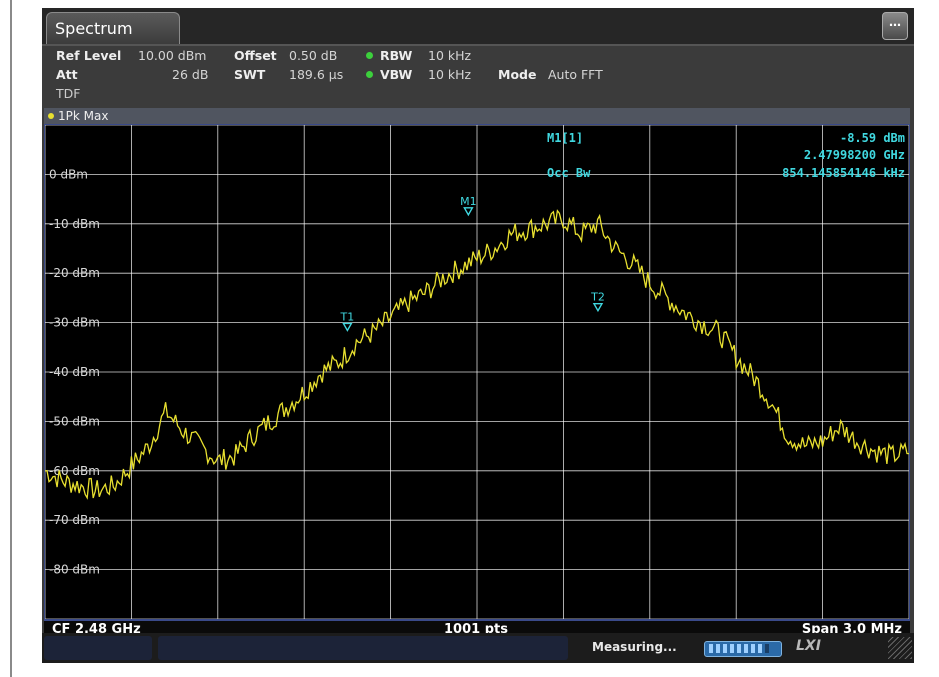  What do you see at coordinates (74, 471) in the screenshot?
I see `y-tick-label: -60 dBm` at bounding box center [74, 471].